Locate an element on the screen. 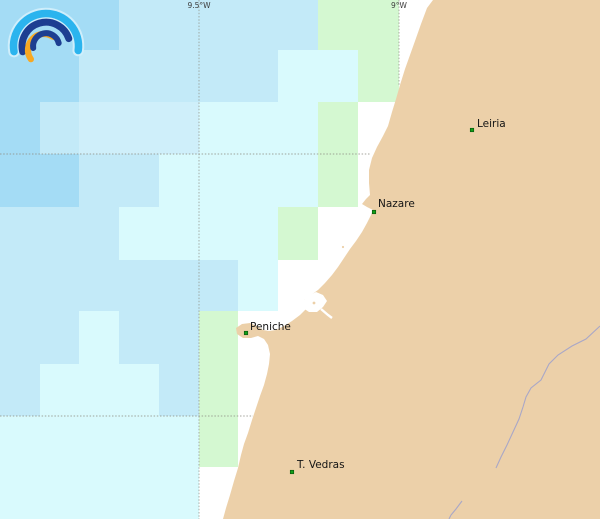 The height and width of the screenshot is (519, 600). city-label-t-vedras: T. Vedras is located at coordinates (320, 465).